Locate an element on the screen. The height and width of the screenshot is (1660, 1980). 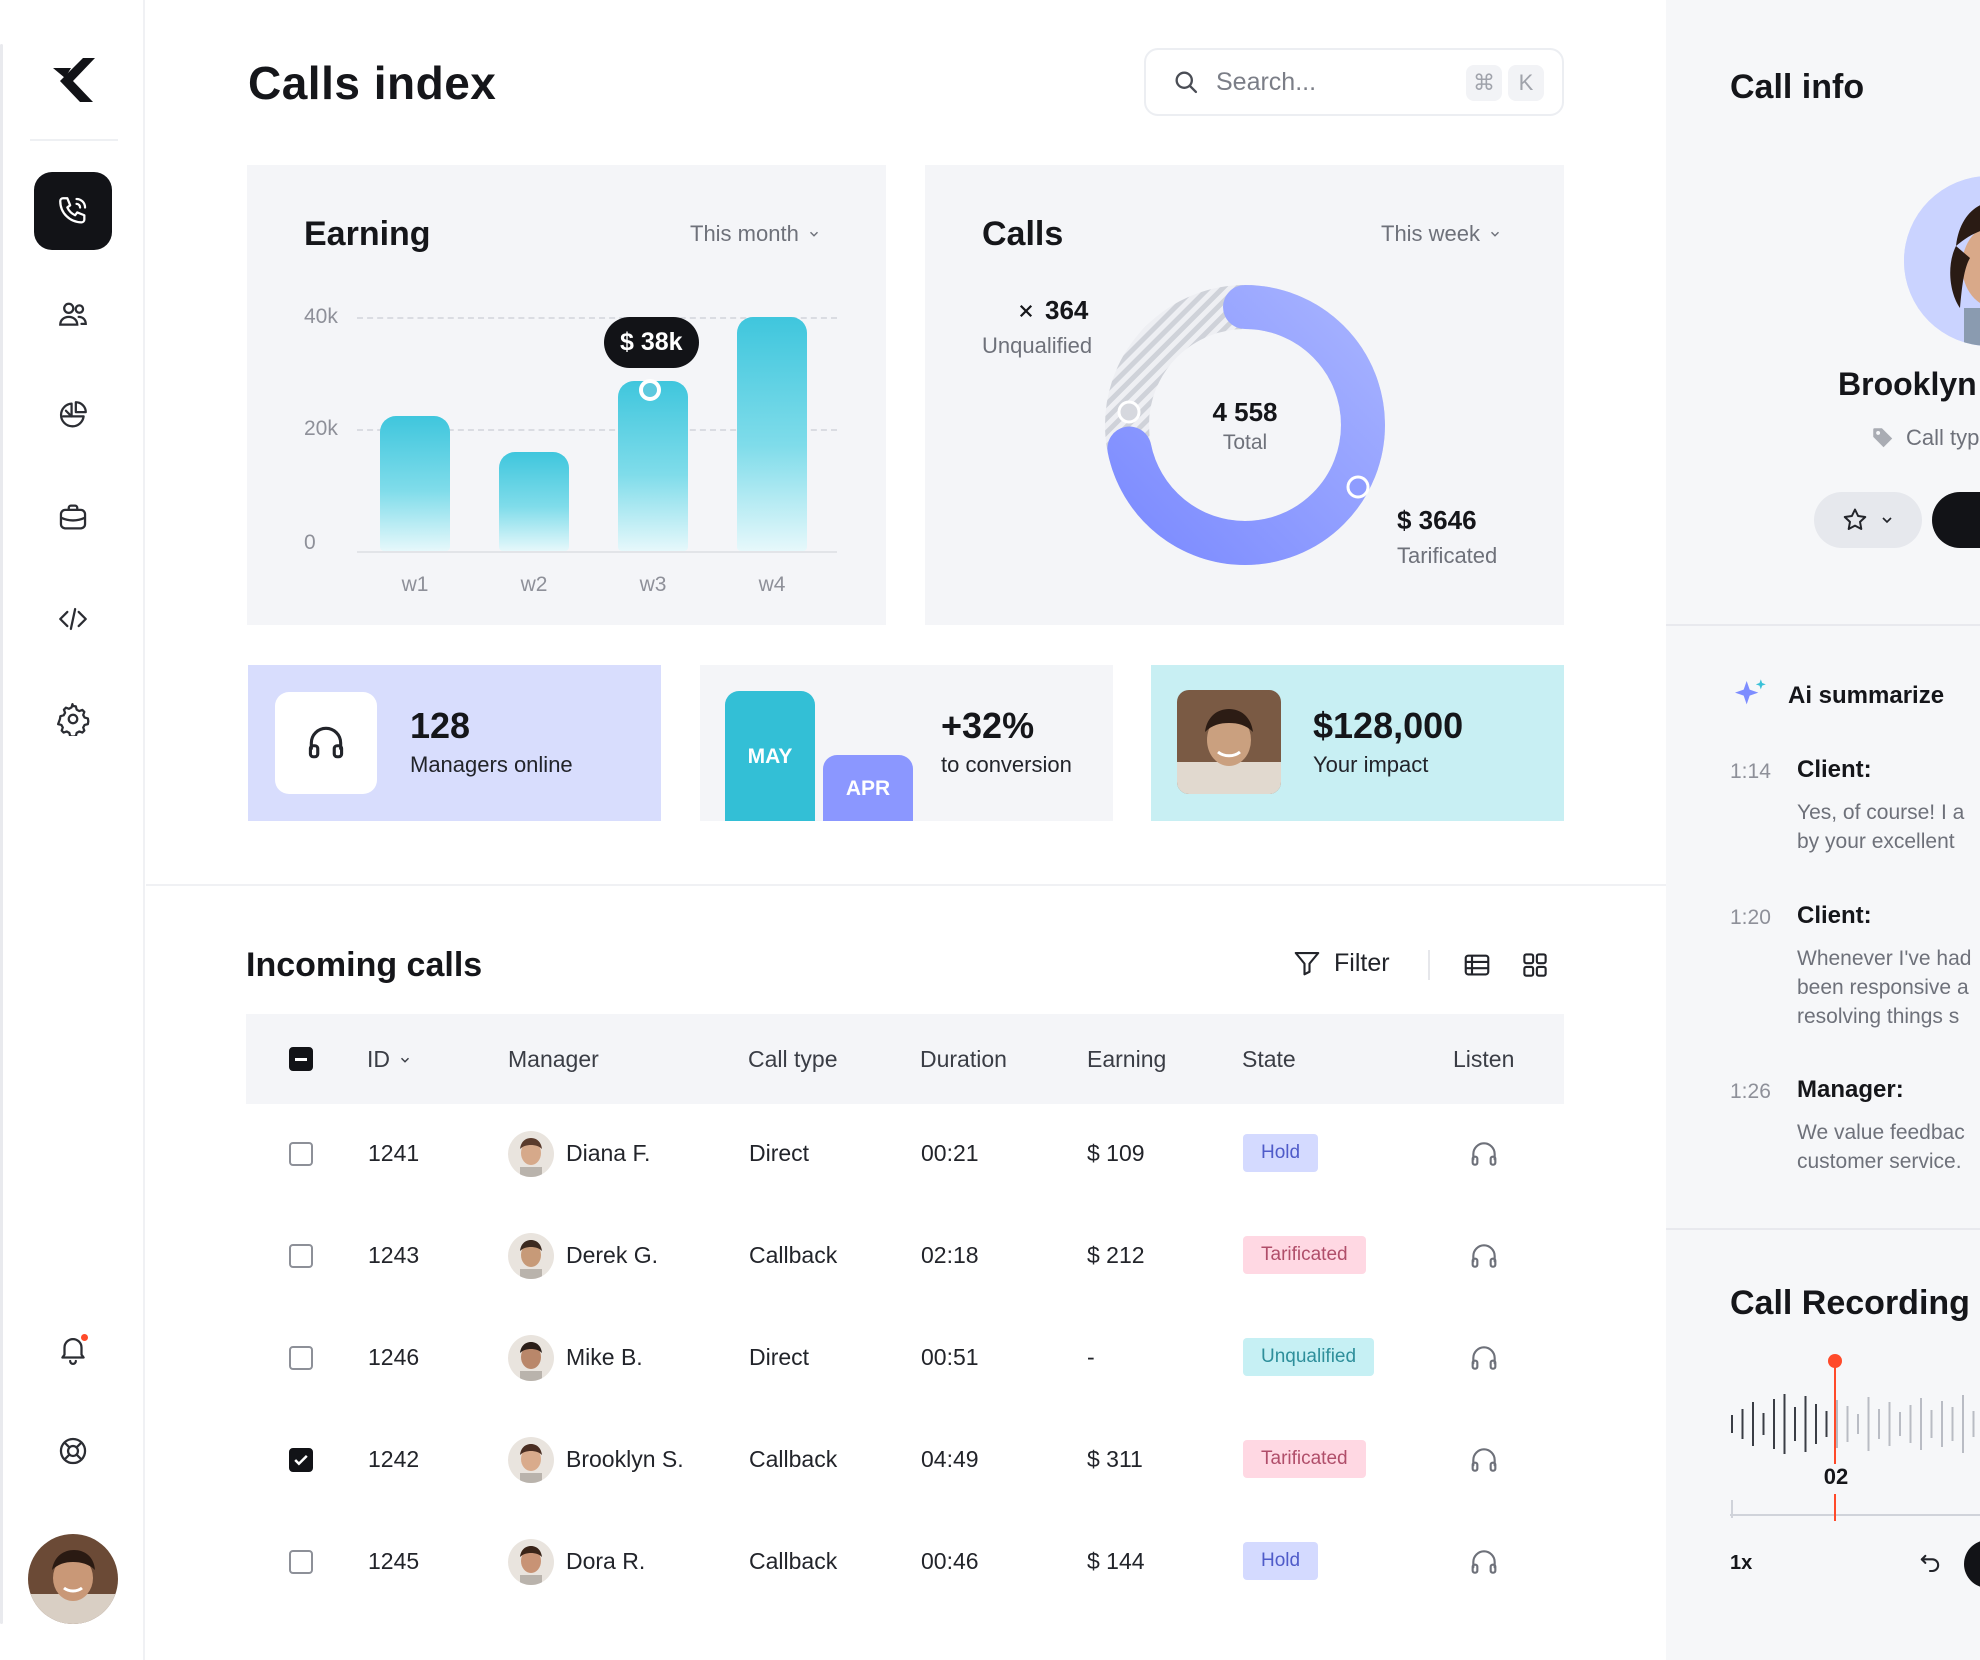
impact-photo is located at coordinates (1229, 742).